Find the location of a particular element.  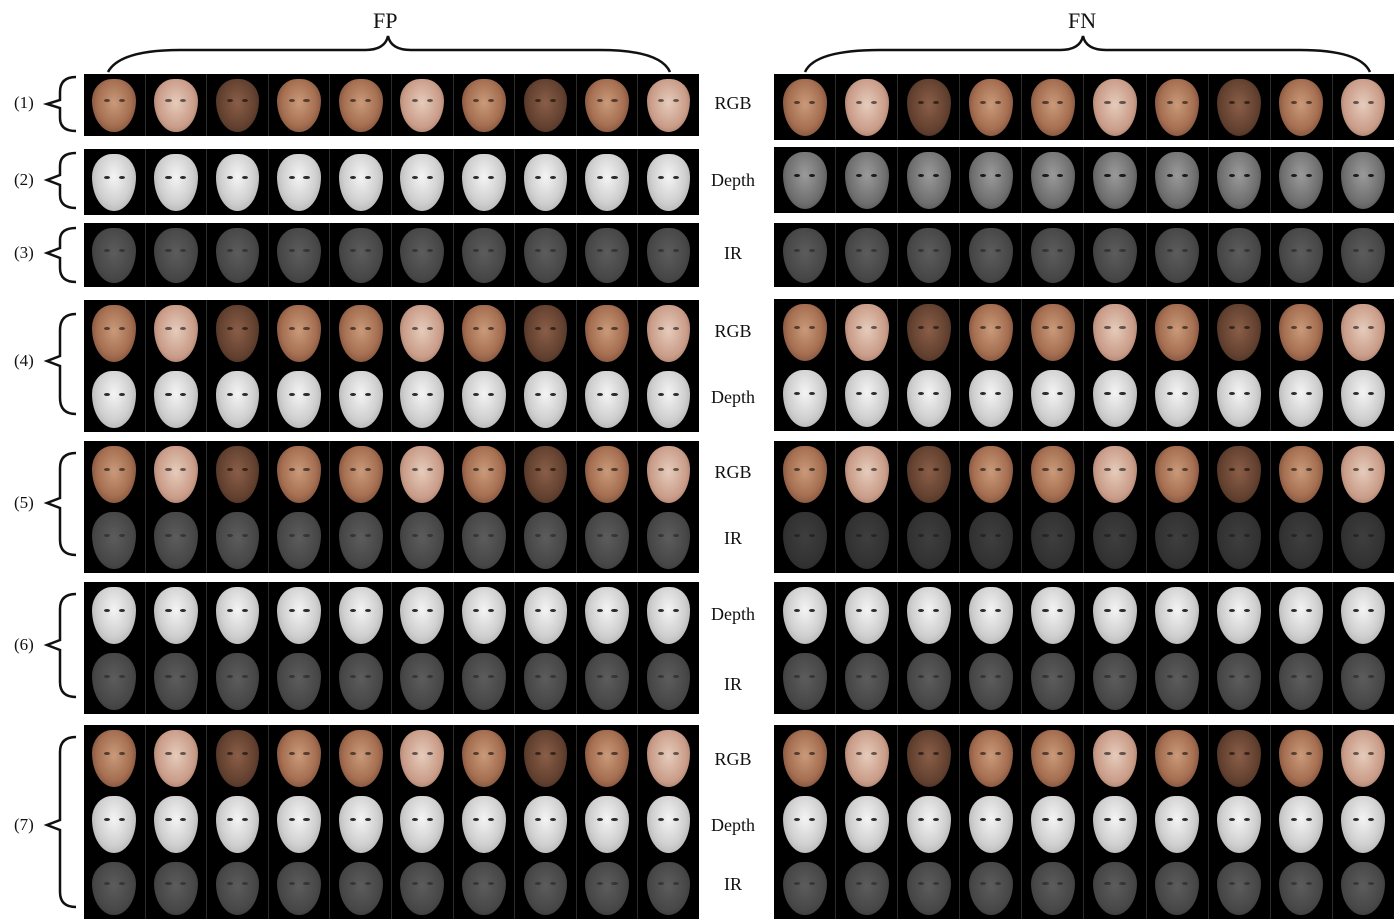

row-label-3: (3) is located at coordinates (24, 252).